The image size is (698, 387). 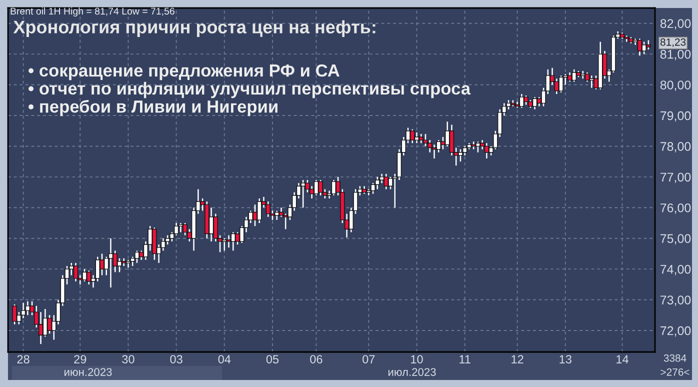 I want to click on x-tick-label: 04, so click(x=224, y=359).